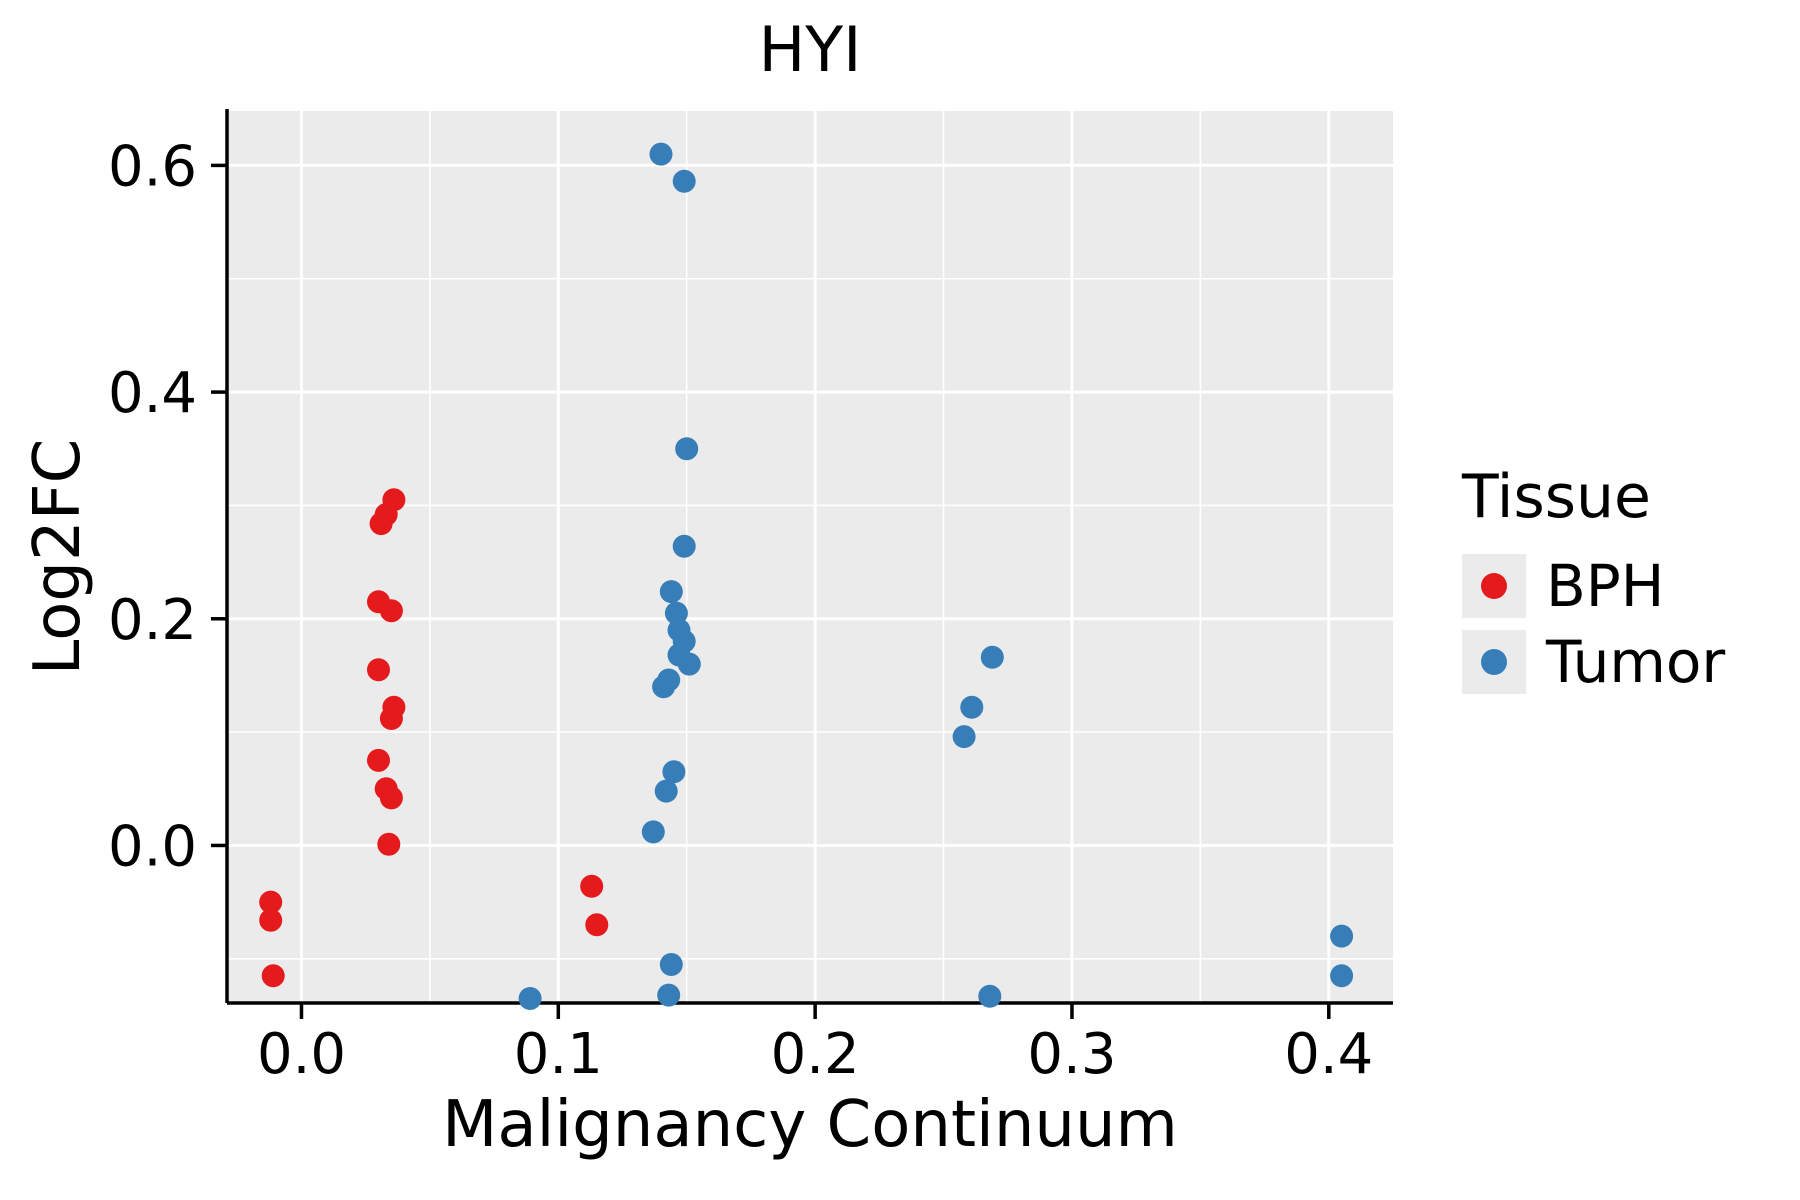 This screenshot has height=1200, width=1800. Describe the element at coordinates (301, 1054) in the screenshot. I see `x-tick-label: 0.0` at that location.